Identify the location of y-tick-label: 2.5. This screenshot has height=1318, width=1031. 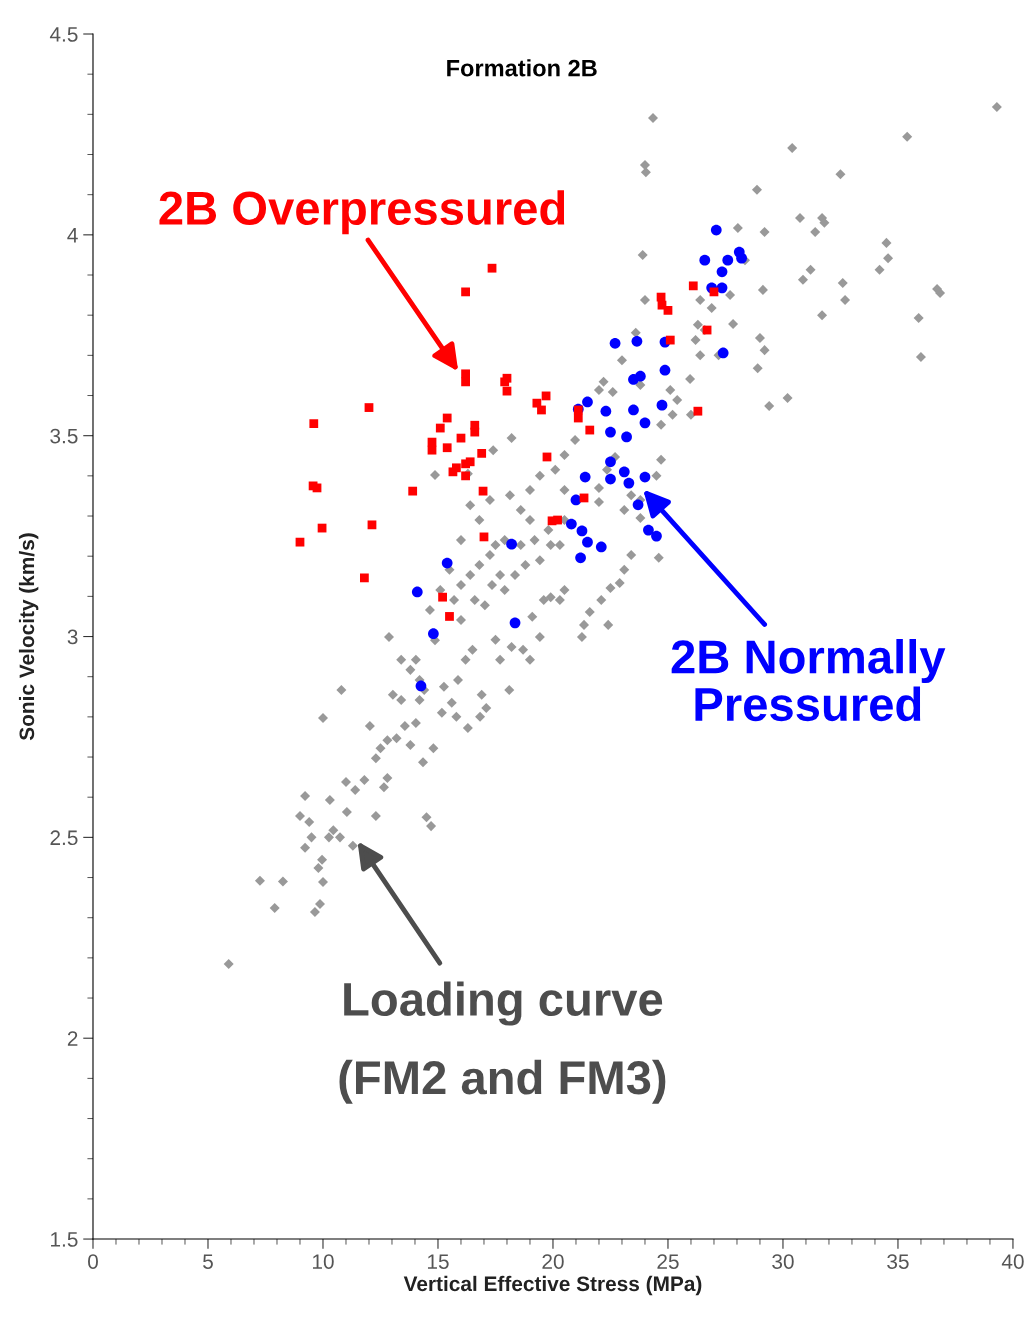
(64, 838).